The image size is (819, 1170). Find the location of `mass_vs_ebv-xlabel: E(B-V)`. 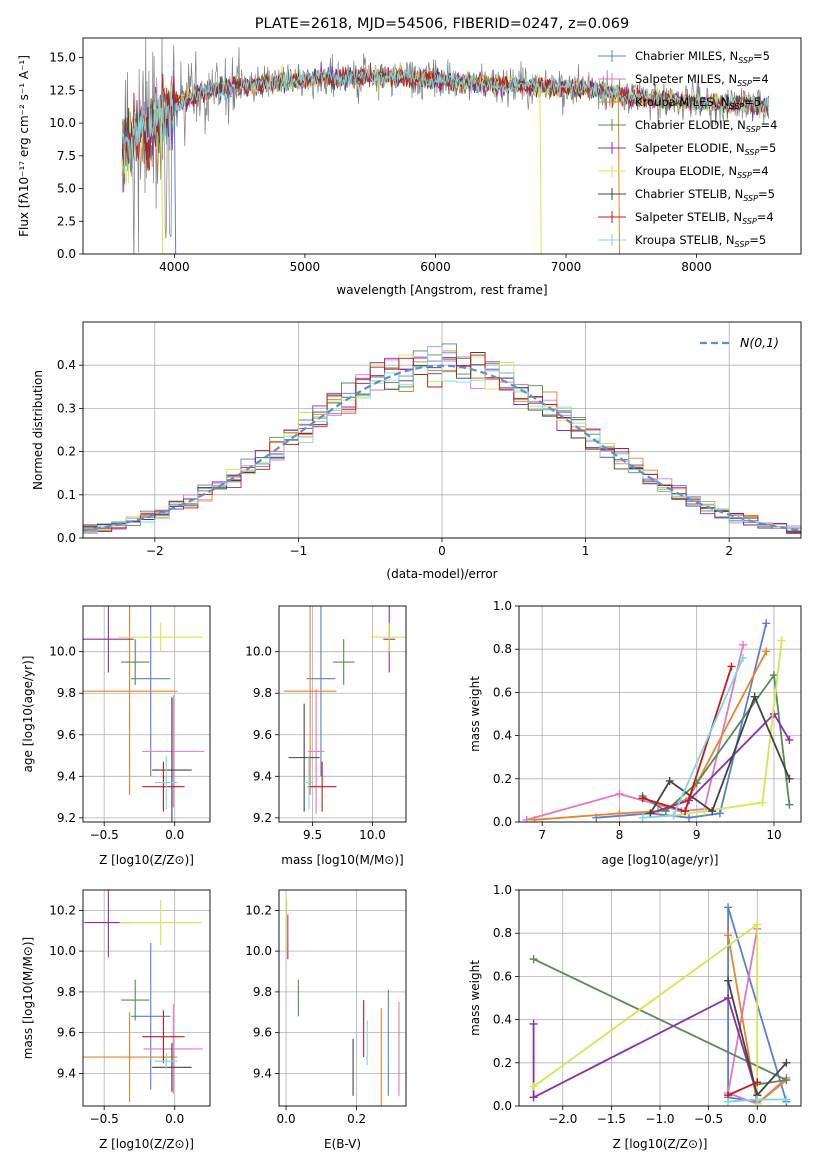

mass_vs_ebv-xlabel: E(B-V) is located at coordinates (342, 1144).